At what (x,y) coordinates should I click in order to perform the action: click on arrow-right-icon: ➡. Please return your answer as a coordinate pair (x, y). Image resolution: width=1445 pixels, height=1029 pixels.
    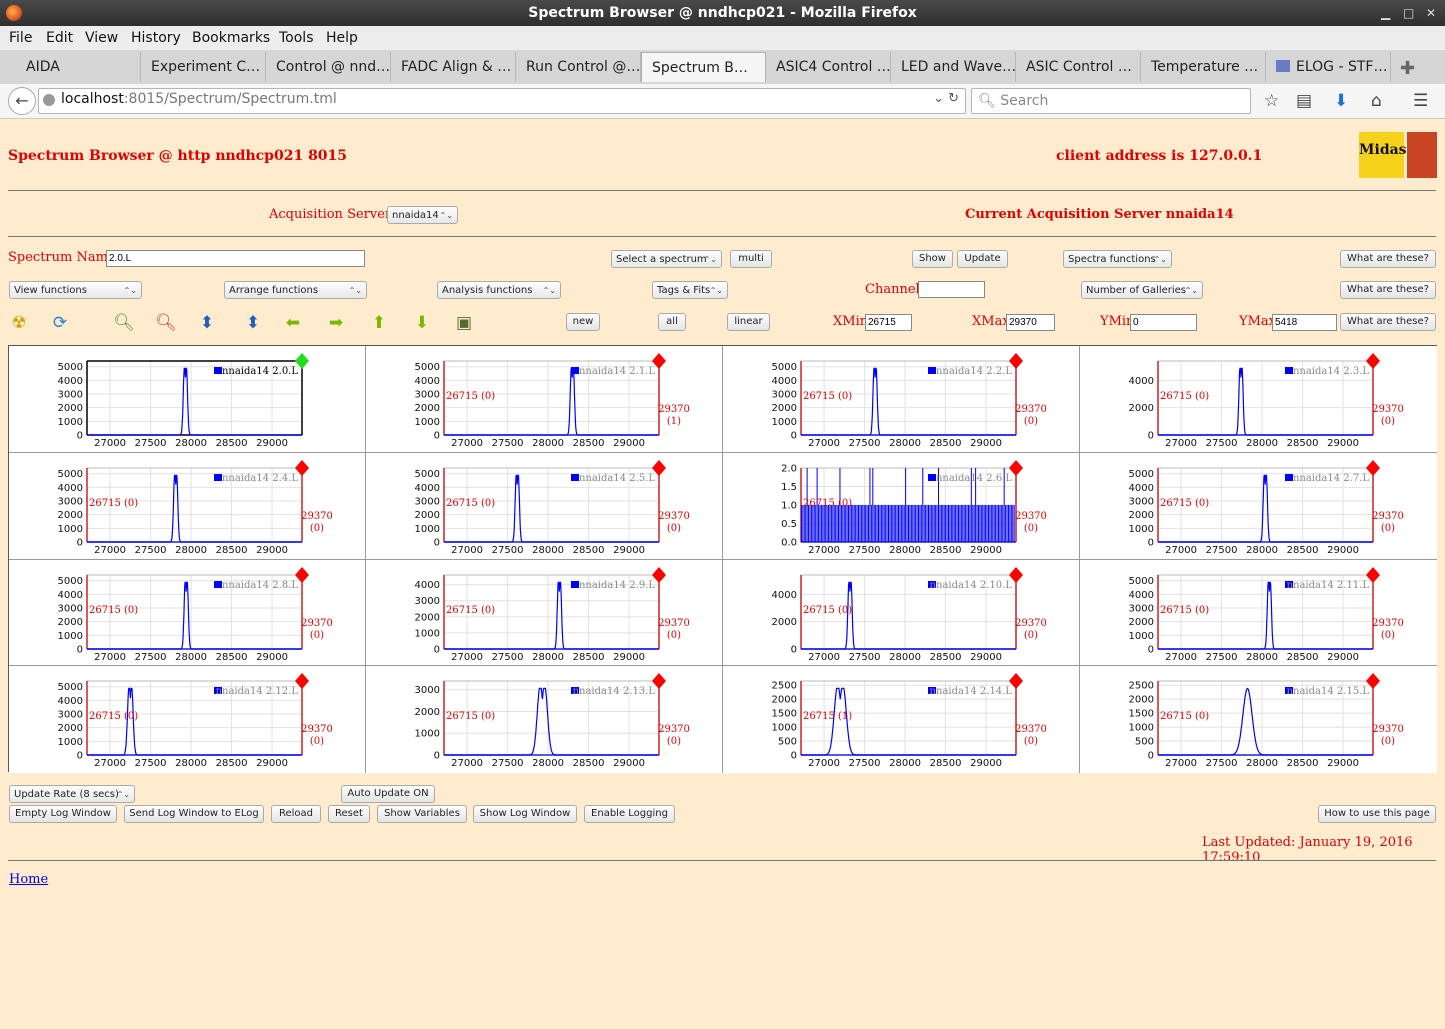
    Looking at the image, I should click on (336, 323).